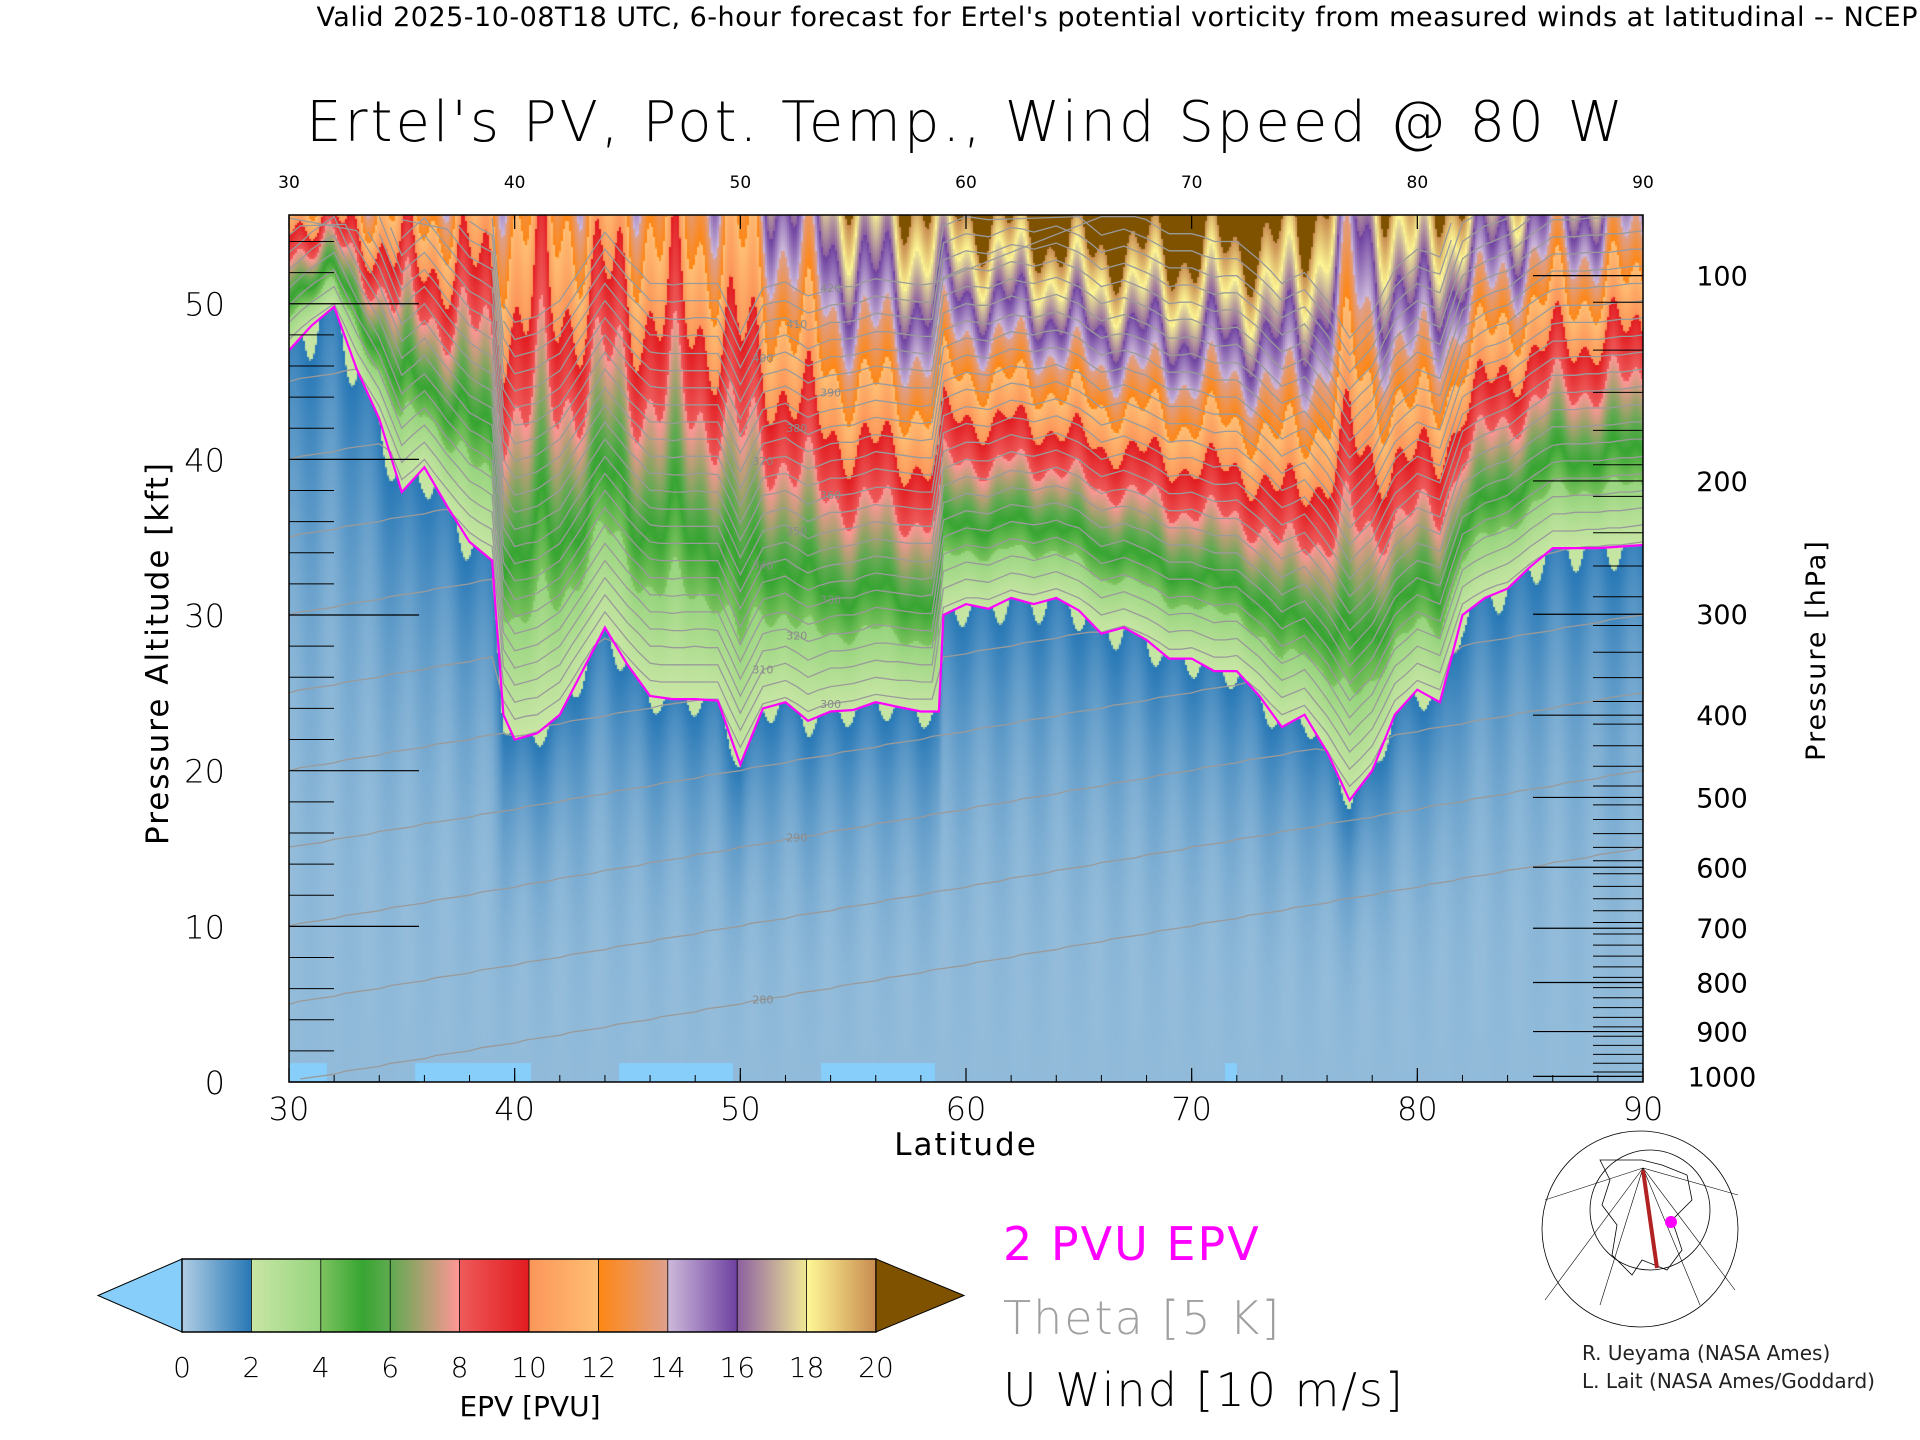 Image resolution: width=1920 pixels, height=1440 pixels. I want to click on theta-label: 380, so click(796, 428).